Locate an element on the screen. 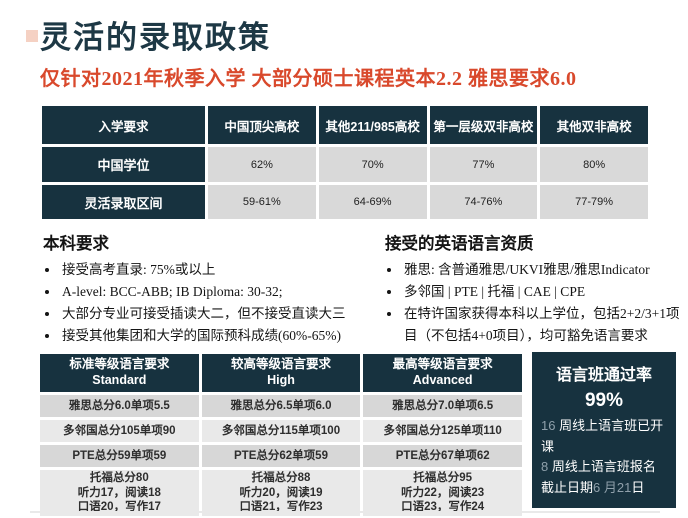 The height and width of the screenshot is (518, 688). admission-cell: 70% is located at coordinates (372, 164).